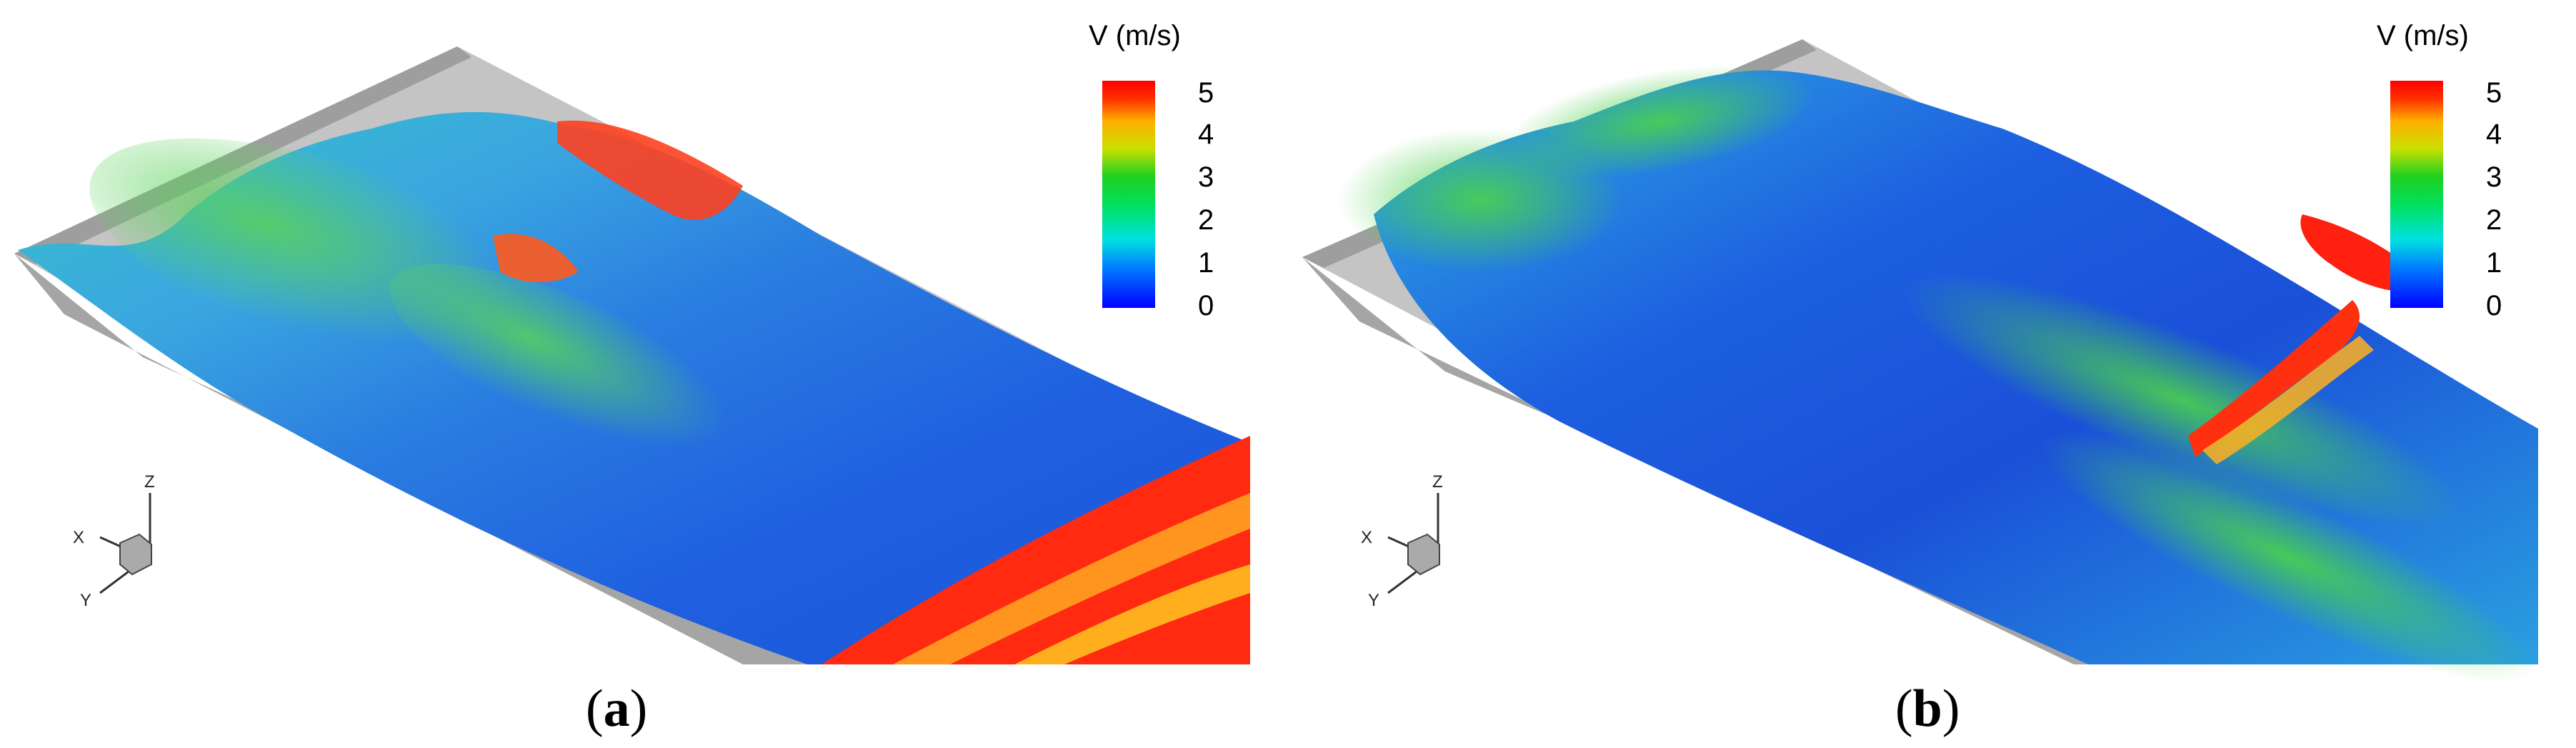 The height and width of the screenshot is (748, 2576). I want to click on panel-caption: (a), so click(617, 708).